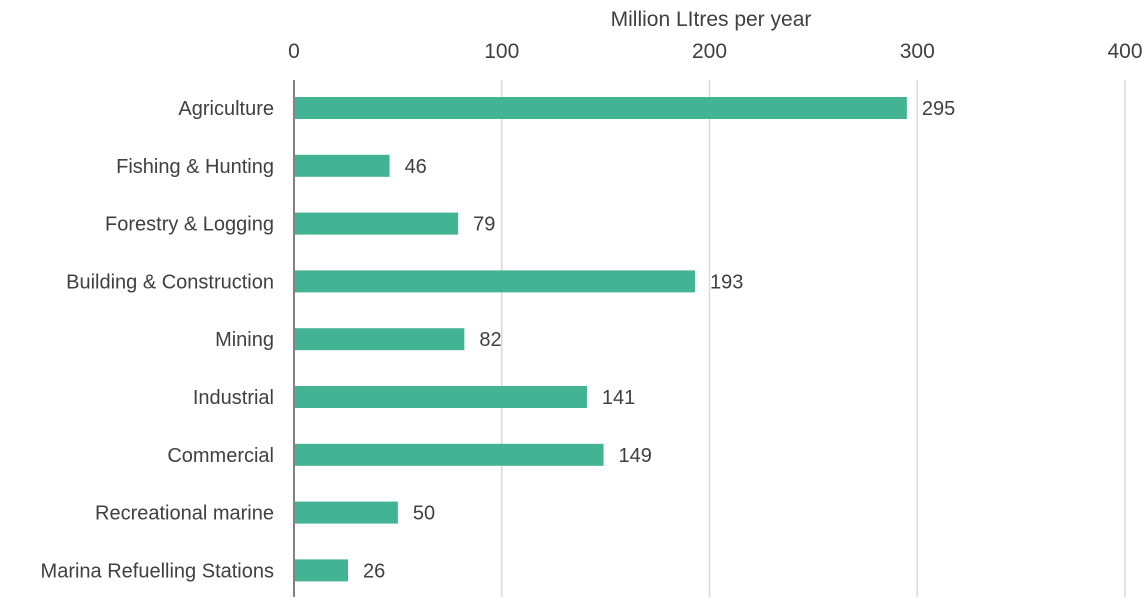 Image resolution: width=1144 pixels, height=602 pixels. Describe the element at coordinates (195, 167) in the screenshot. I see `category-label-2: Fishing & Hunting` at that location.